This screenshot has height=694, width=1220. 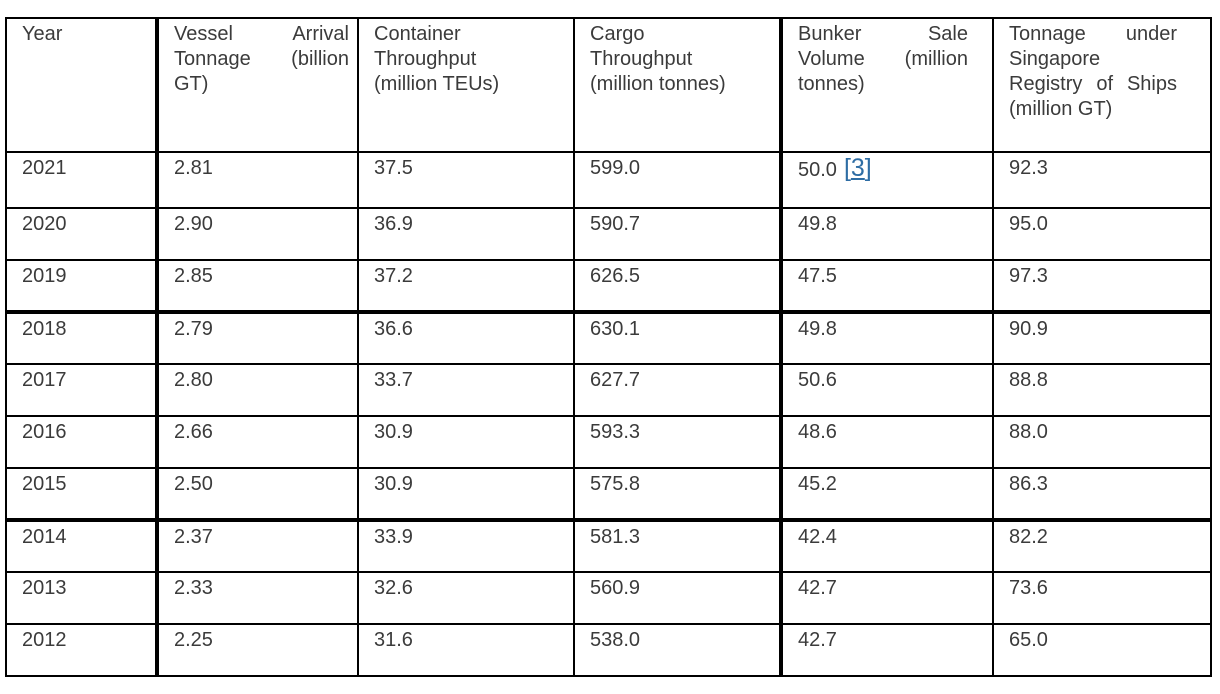 I want to click on bunker-sale-volume-cell: 50.0 [3], so click(x=886, y=180).